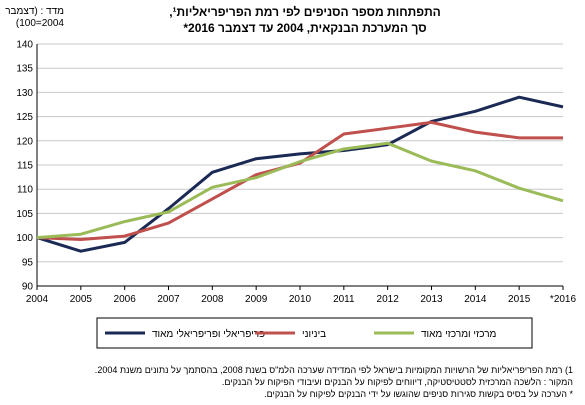 This screenshot has width=585, height=405. I want to click on y-tick-label: 120, so click(24, 141).